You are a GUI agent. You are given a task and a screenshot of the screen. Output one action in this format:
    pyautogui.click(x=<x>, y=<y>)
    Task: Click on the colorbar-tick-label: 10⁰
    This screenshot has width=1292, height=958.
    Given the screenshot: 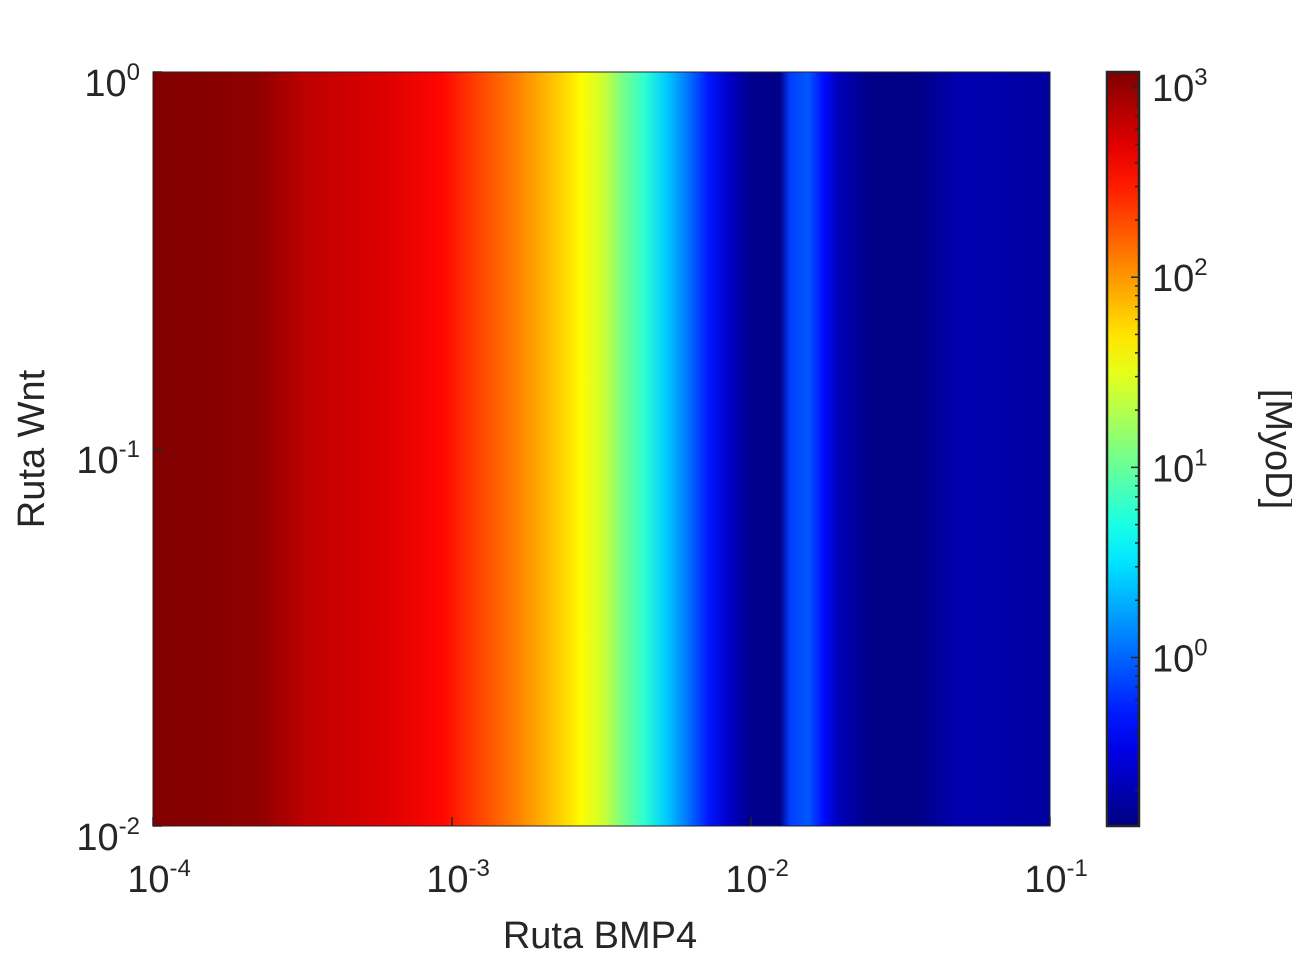 What is the action you would take?
    pyautogui.click(x=1180, y=658)
    